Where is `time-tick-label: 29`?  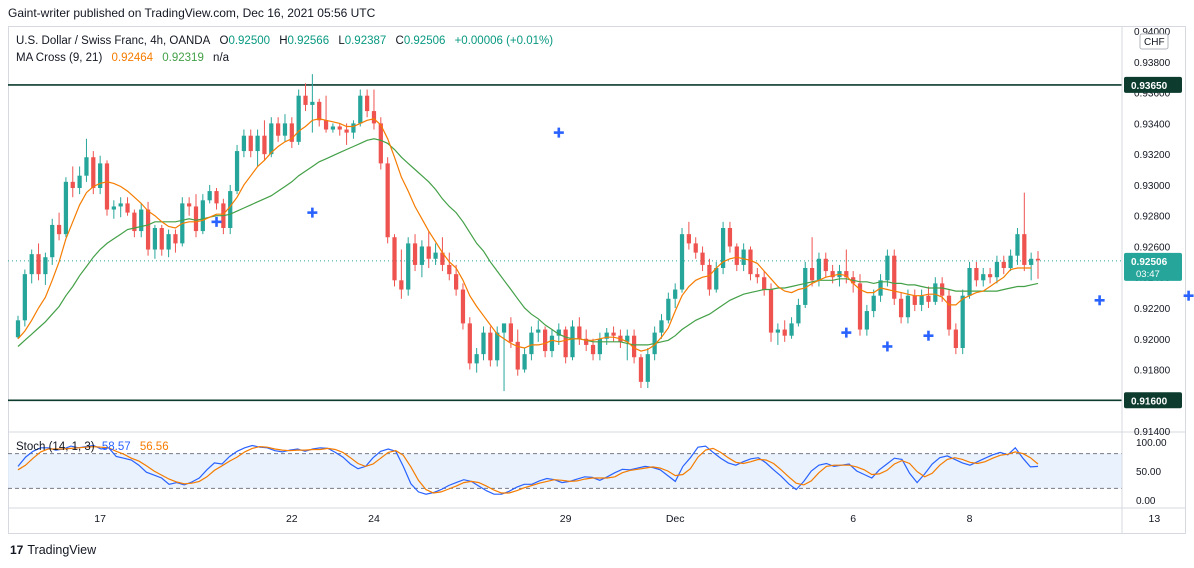
time-tick-label: 29 is located at coordinates (566, 519).